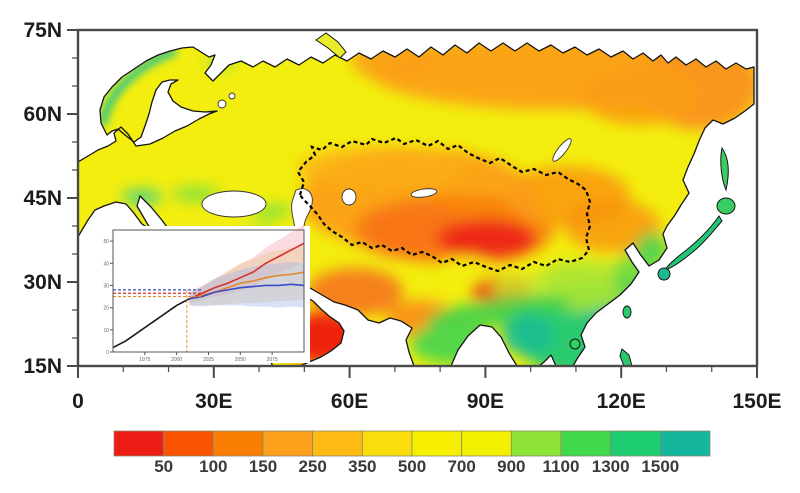 The height and width of the screenshot is (493, 800). I want to click on lon-label: 90E, so click(485, 401).